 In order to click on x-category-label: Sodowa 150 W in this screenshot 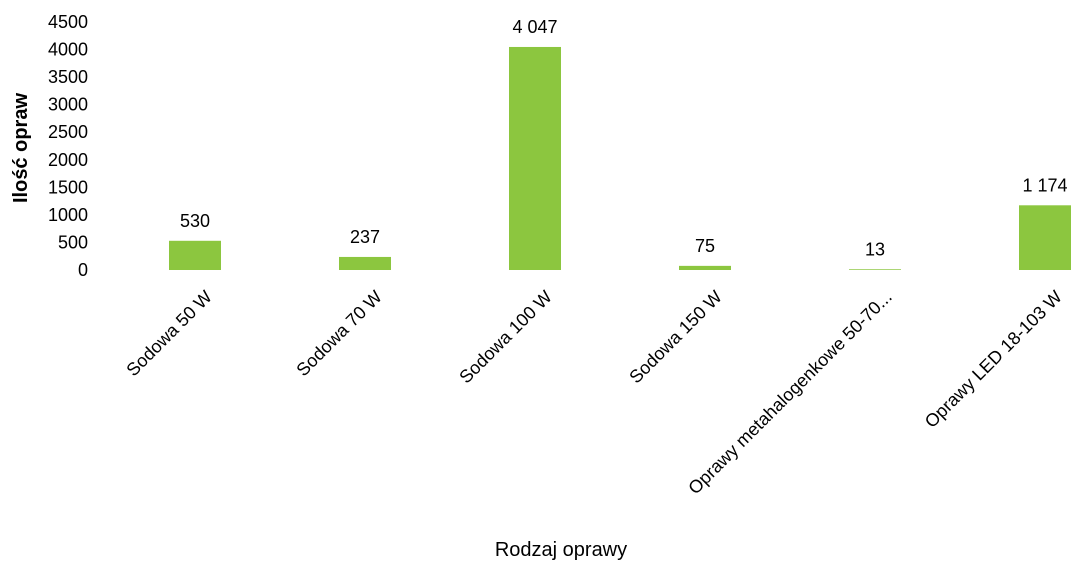, I will do `click(675, 337)`.